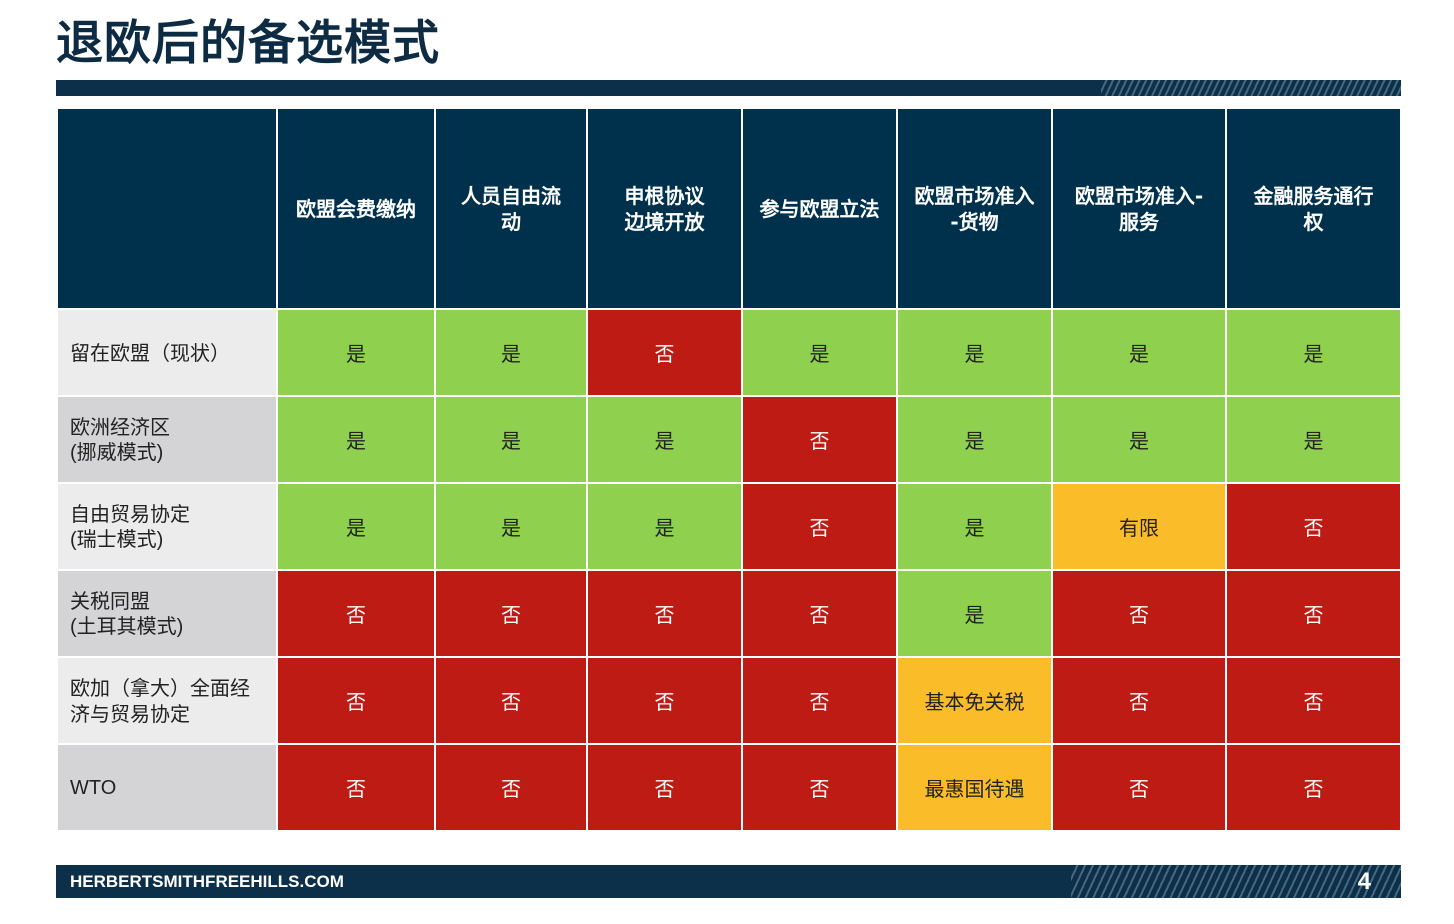  I want to click on column-header: 参与欧盟立法, so click(819, 208).